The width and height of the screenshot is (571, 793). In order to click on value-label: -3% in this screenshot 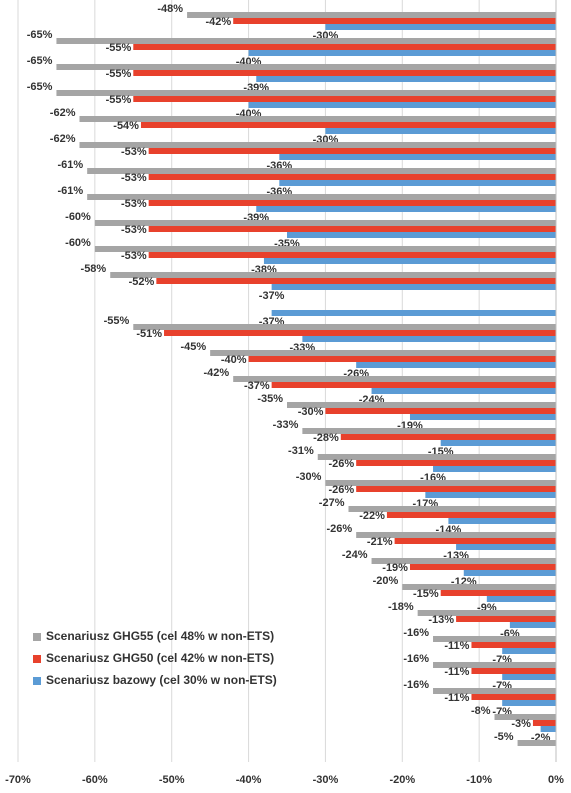, I will do `click(521, 724)`.